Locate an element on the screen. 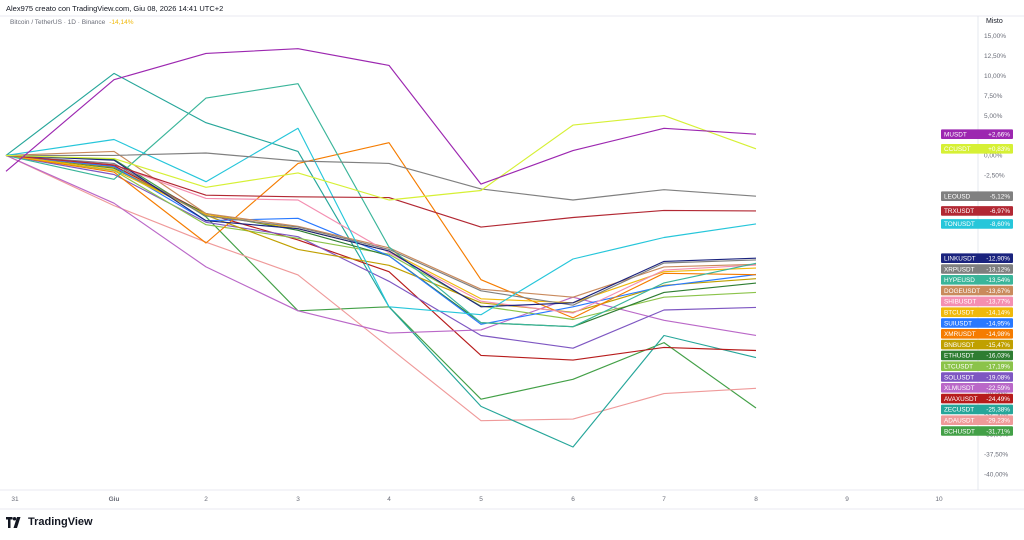 Image resolution: width=1024 pixels, height=540 pixels. symbol-legend: Bitcoin / TetherUS · 1D · Binance -14,14% is located at coordinates (71, 22).